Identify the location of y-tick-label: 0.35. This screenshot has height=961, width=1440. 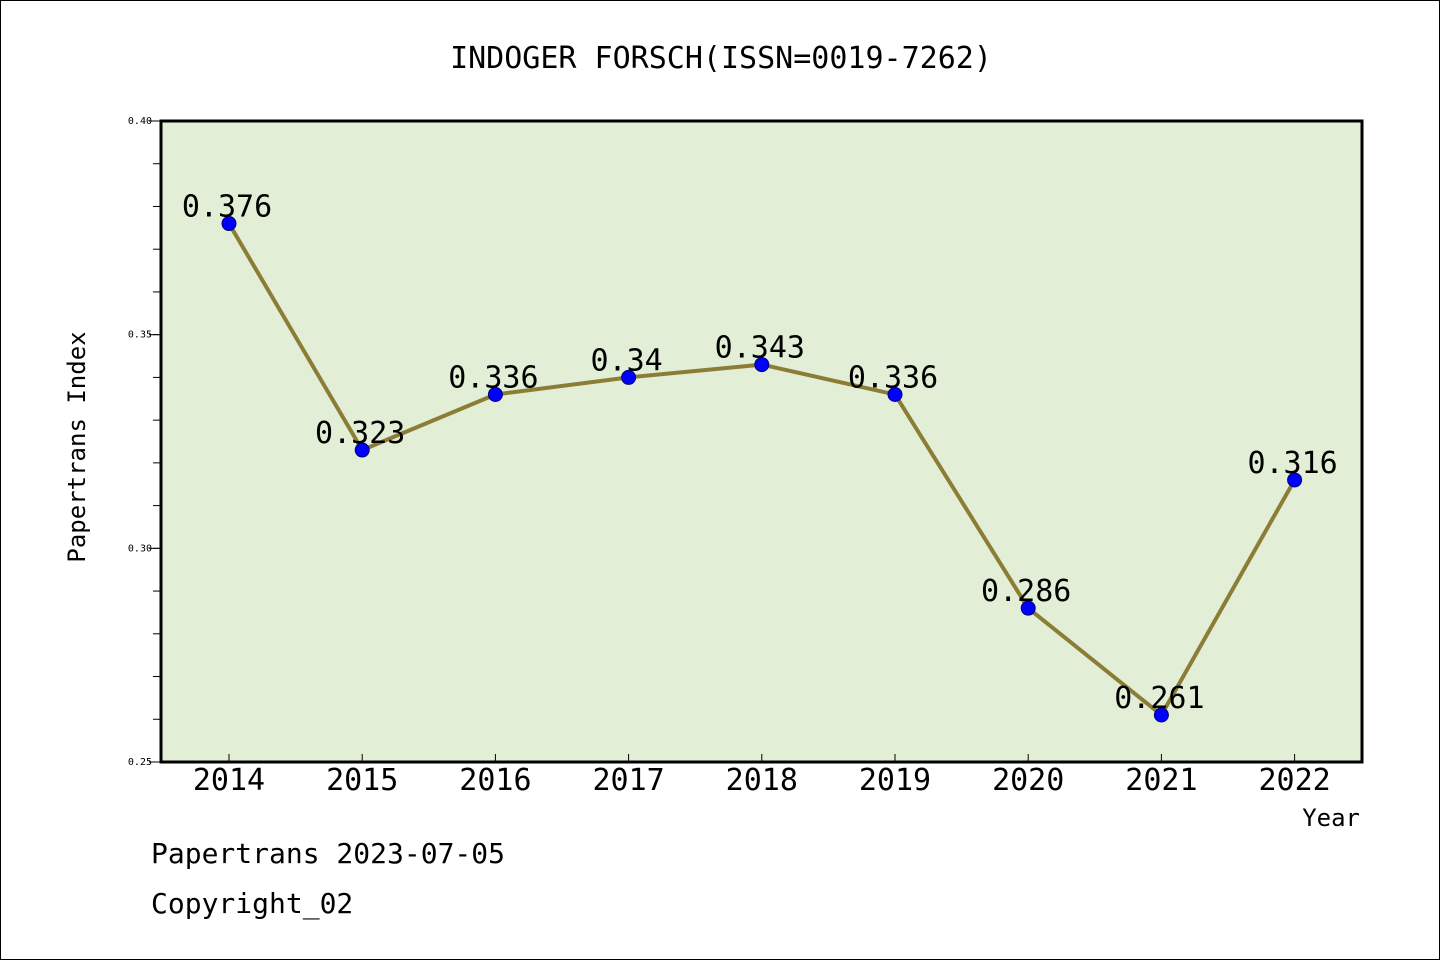
(140, 335).